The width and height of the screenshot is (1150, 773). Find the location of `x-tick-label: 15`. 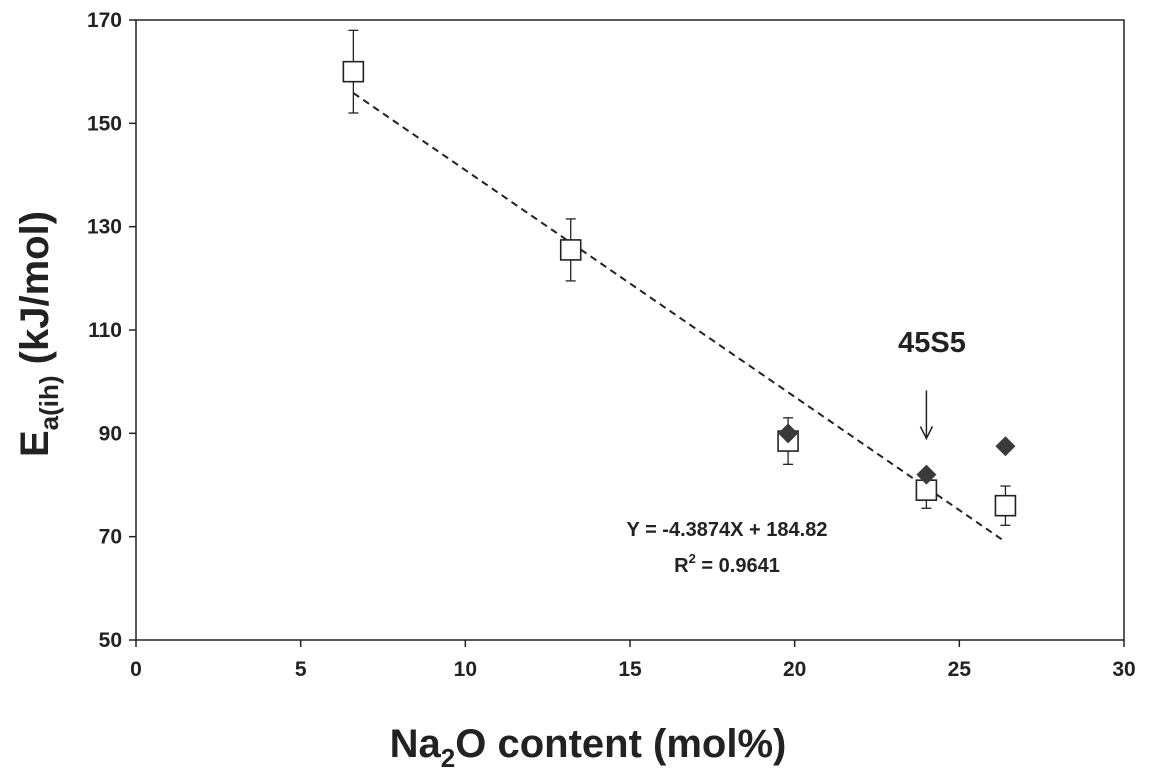

x-tick-label: 15 is located at coordinates (630, 669).